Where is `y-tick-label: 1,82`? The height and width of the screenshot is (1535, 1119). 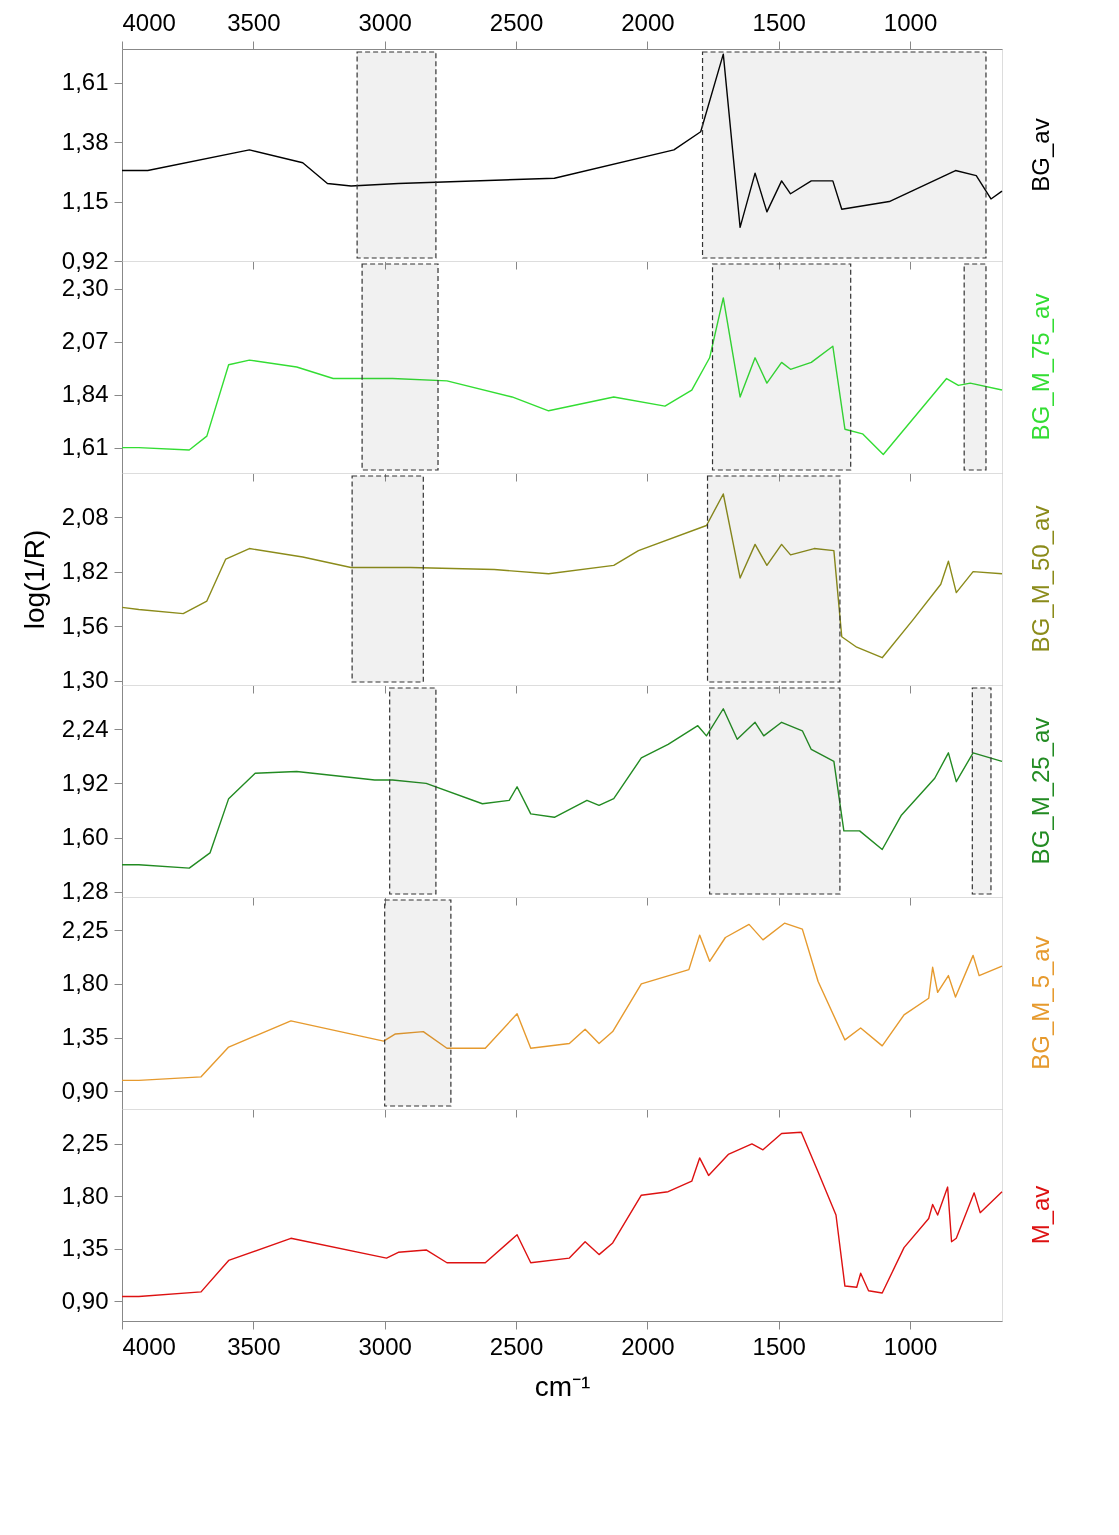 y-tick-label: 1,82 is located at coordinates (85, 571).